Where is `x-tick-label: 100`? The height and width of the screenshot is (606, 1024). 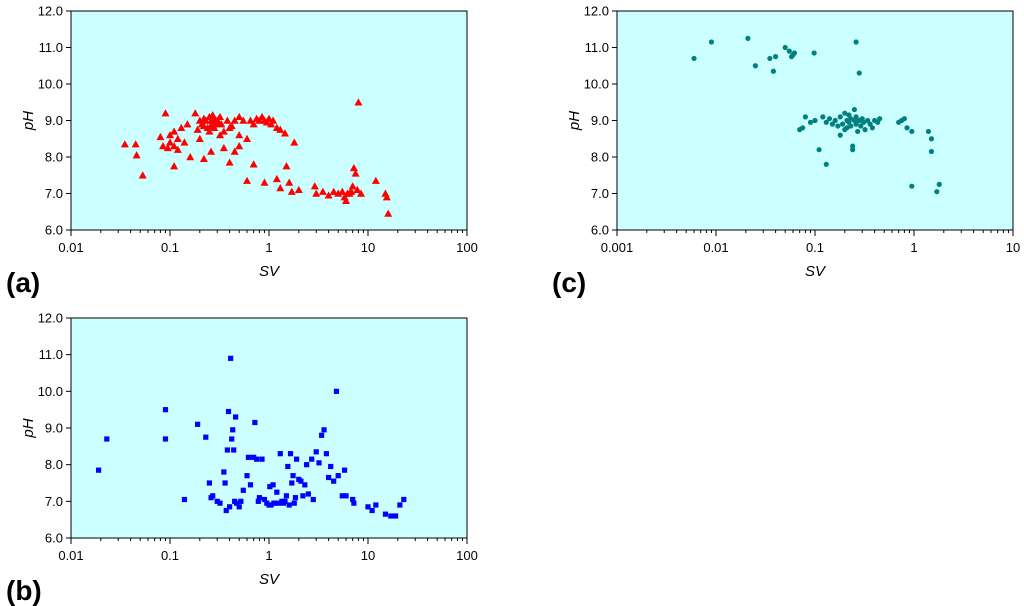
x-tick-label: 100 is located at coordinates (467, 247).